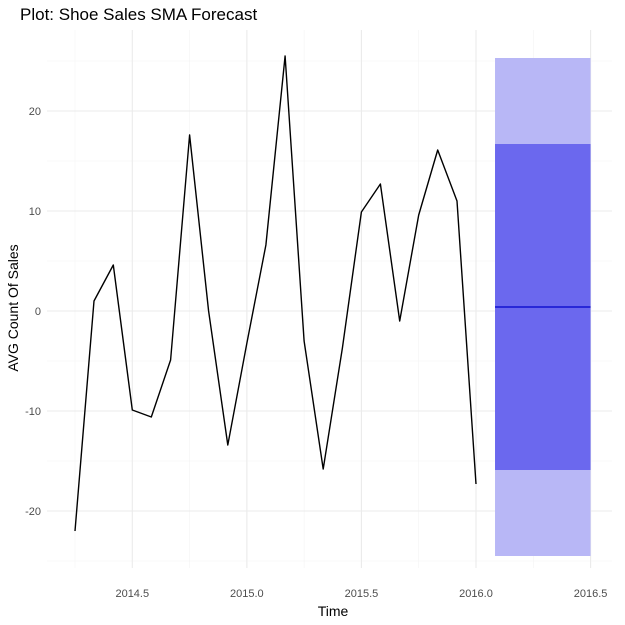  I want to click on y-tick-label: -20, so click(33, 512).